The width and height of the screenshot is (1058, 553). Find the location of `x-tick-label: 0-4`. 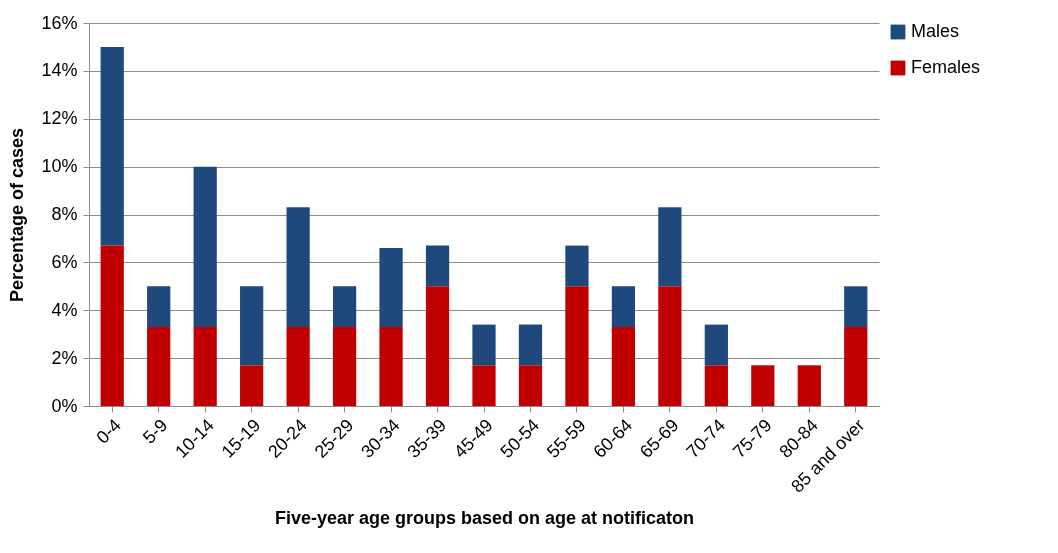

x-tick-label: 0-4 is located at coordinates (108, 431).